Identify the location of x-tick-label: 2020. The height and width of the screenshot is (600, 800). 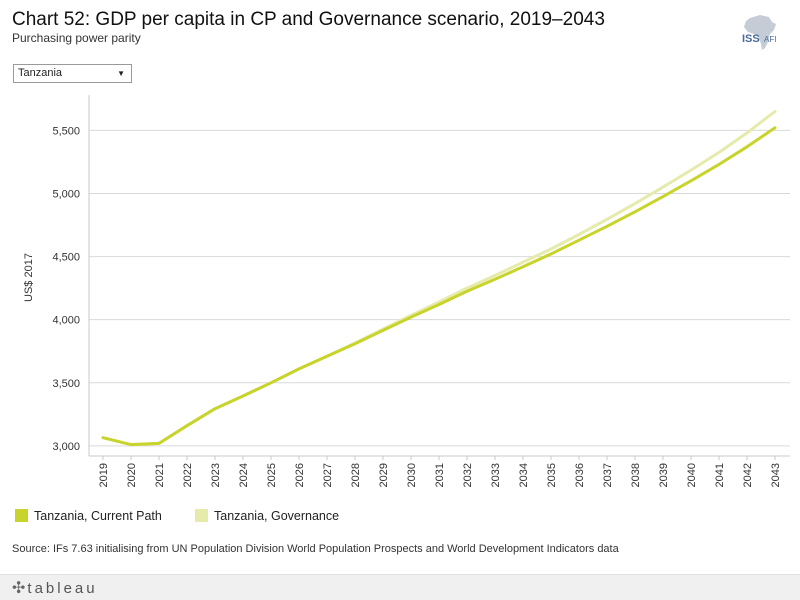
(132, 475).